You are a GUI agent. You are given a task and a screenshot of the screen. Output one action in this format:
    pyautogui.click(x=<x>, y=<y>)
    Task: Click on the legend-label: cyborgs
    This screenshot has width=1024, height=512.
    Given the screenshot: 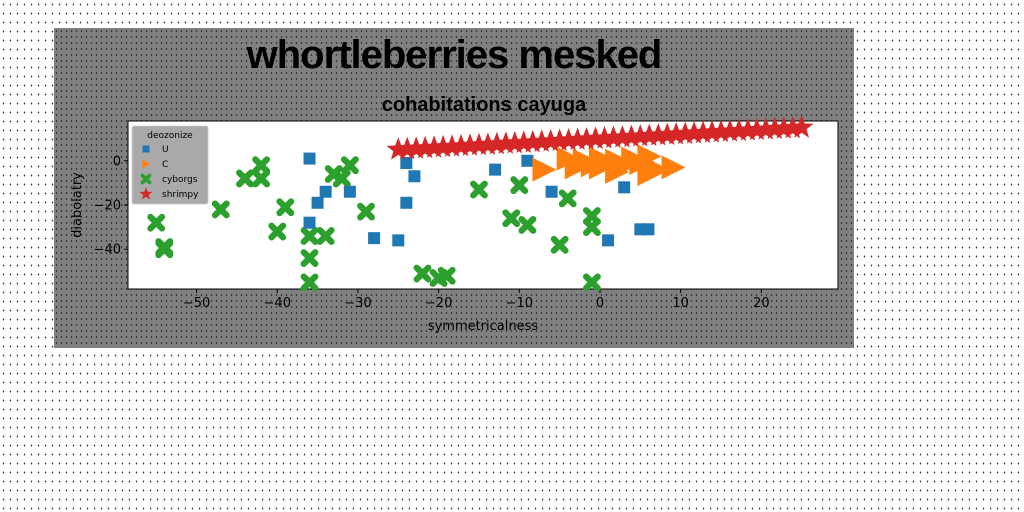 What is the action you would take?
    pyautogui.click(x=180, y=180)
    